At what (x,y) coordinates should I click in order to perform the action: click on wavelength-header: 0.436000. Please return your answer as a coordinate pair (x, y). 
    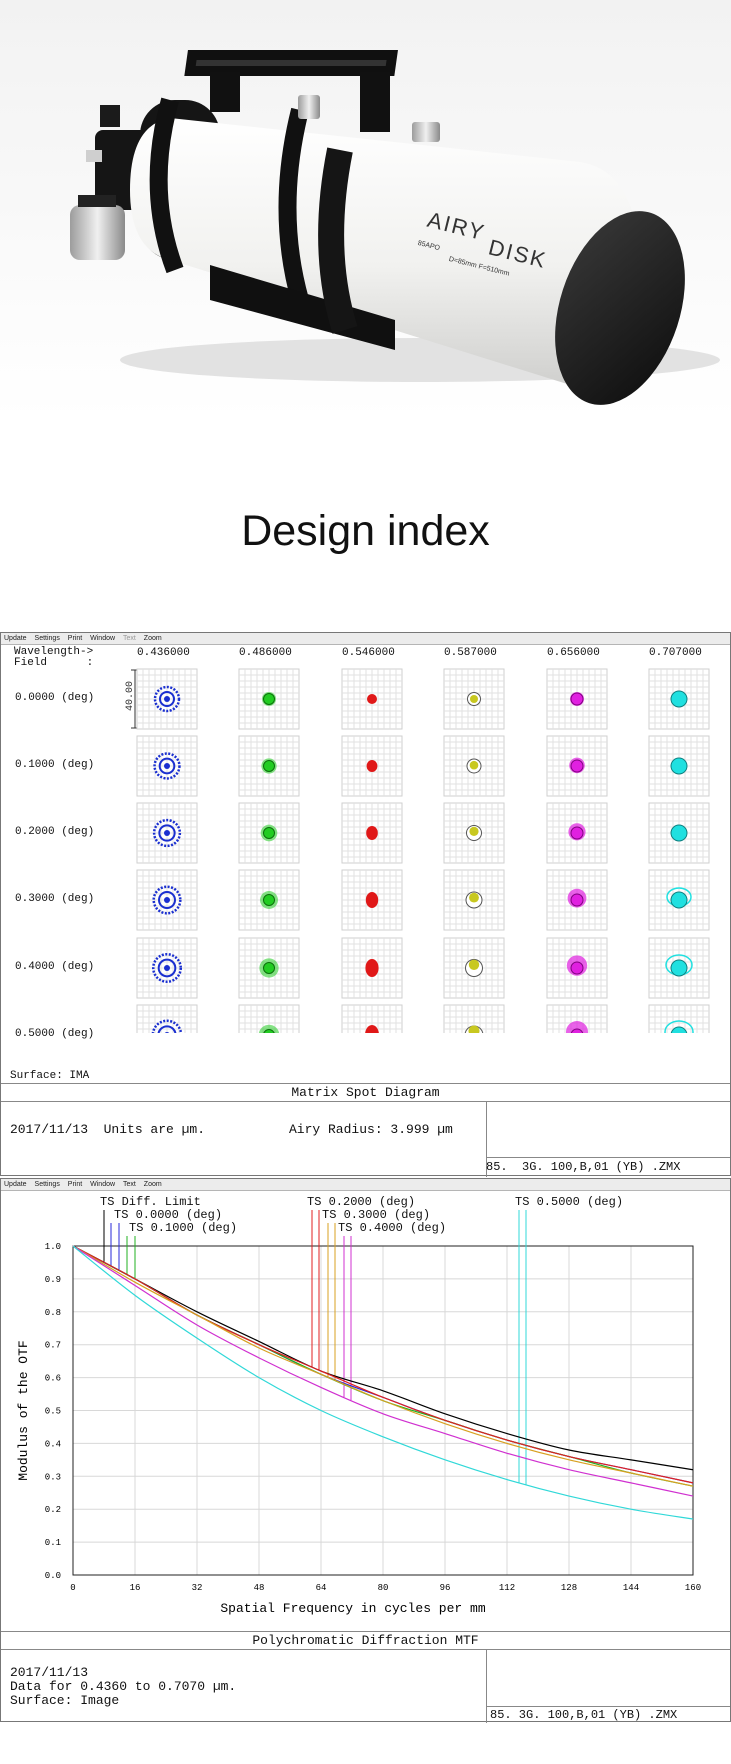
    Looking at the image, I should click on (163, 653).